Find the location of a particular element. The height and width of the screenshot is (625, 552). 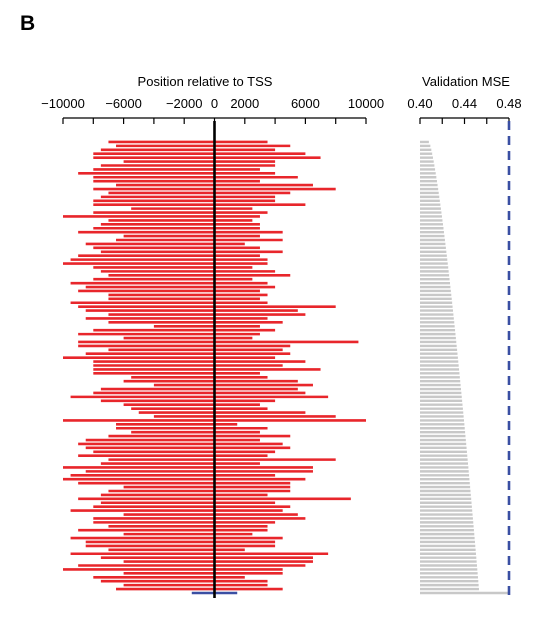

right-tick-label: 0.48 is located at coordinates (508, 103).